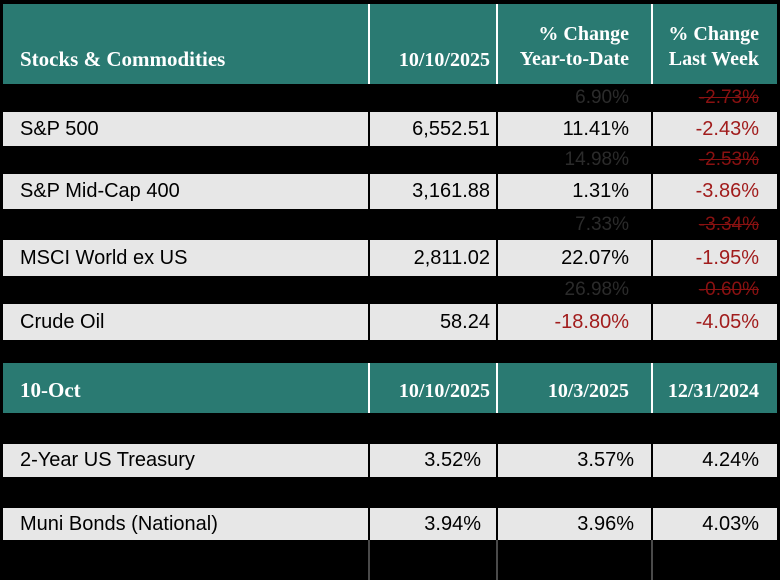 The width and height of the screenshot is (780, 580). I want to click on rates-table-header-row: 10-Oct 10/10/2025 10/3/2025 12/31/2024, so click(390, 388).